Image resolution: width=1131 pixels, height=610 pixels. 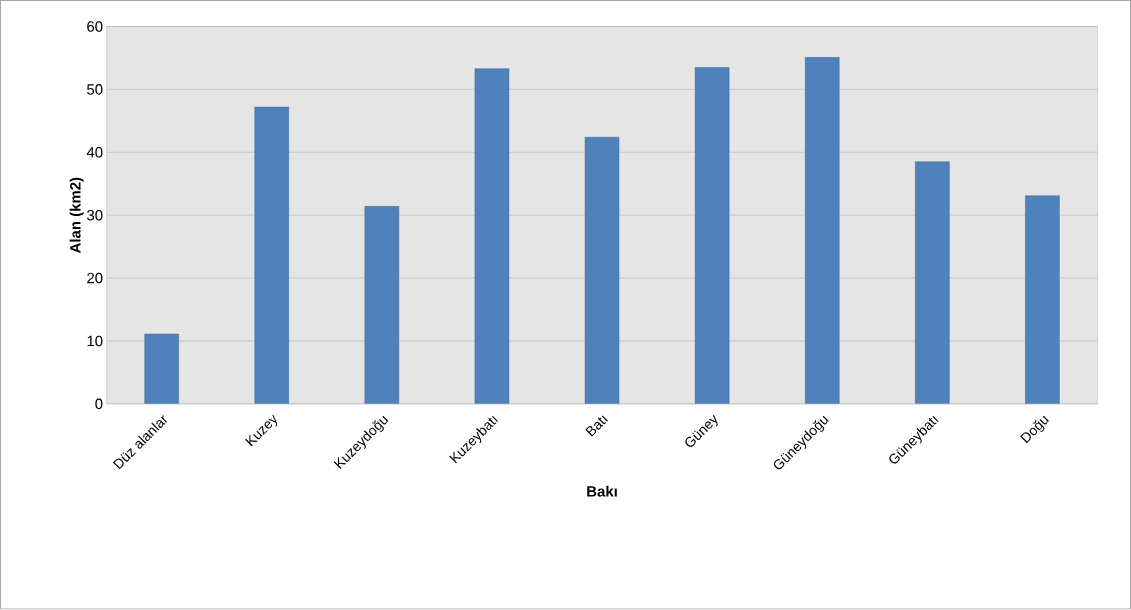 What do you see at coordinates (596, 426) in the screenshot?
I see `x-tick-label: Batı` at bounding box center [596, 426].